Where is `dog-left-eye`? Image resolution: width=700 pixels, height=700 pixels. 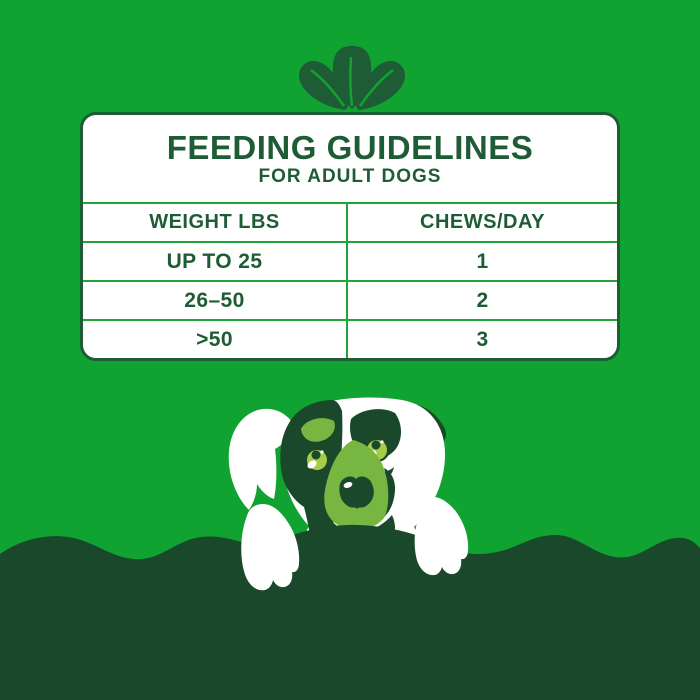 dog-left-eye is located at coordinates (317, 459).